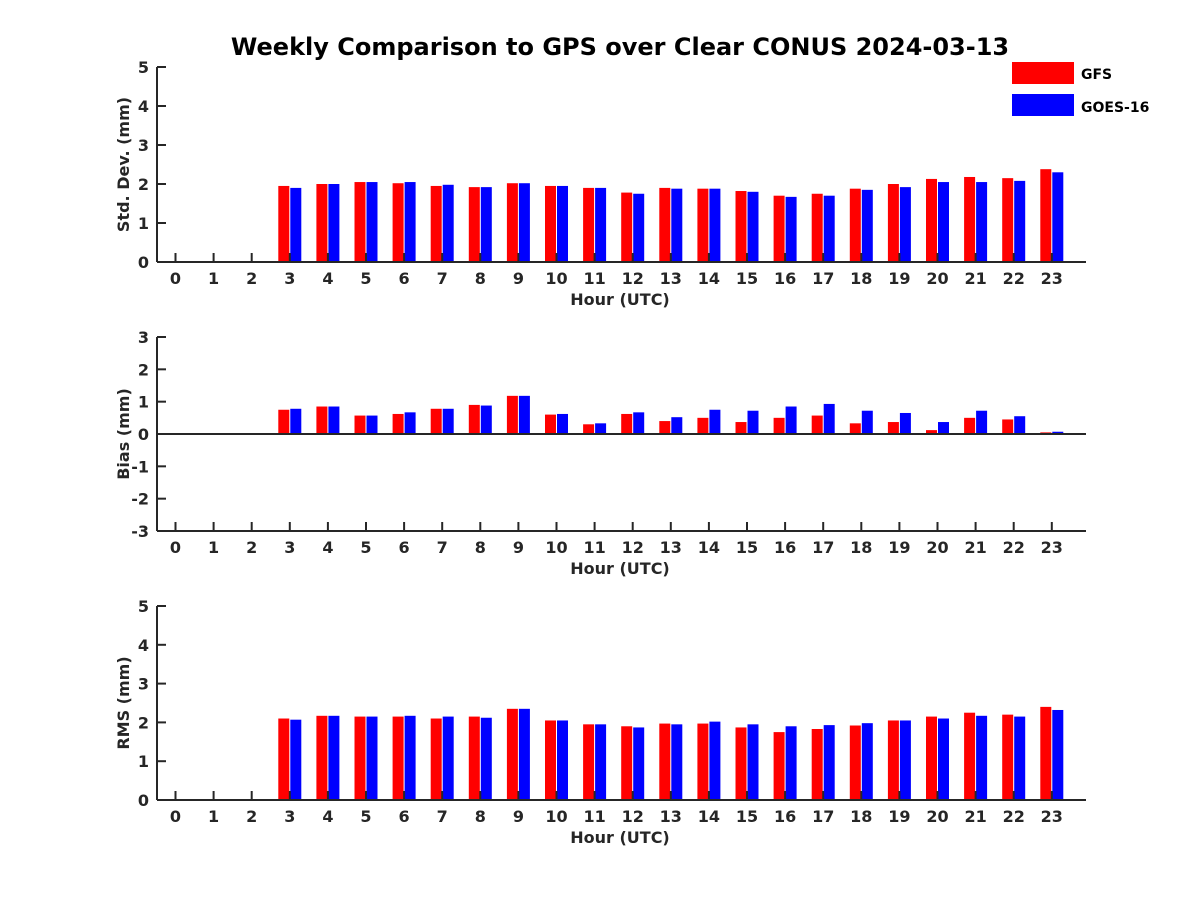 The width and height of the screenshot is (1200, 900). Describe the element at coordinates (861, 816) in the screenshot. I see `x-tick-label-18: 18` at that location.